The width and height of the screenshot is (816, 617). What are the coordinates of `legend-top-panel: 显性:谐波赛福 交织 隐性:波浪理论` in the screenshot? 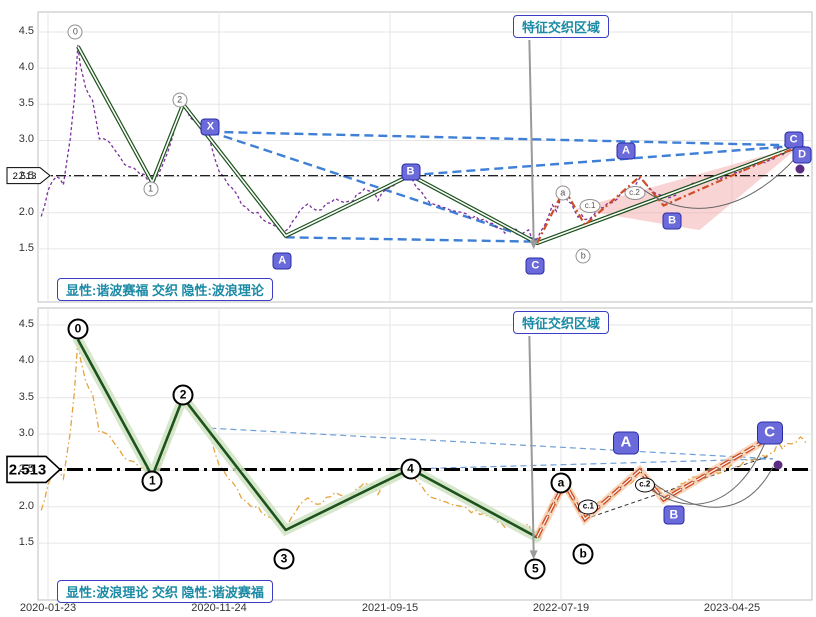 It's located at (165, 289).